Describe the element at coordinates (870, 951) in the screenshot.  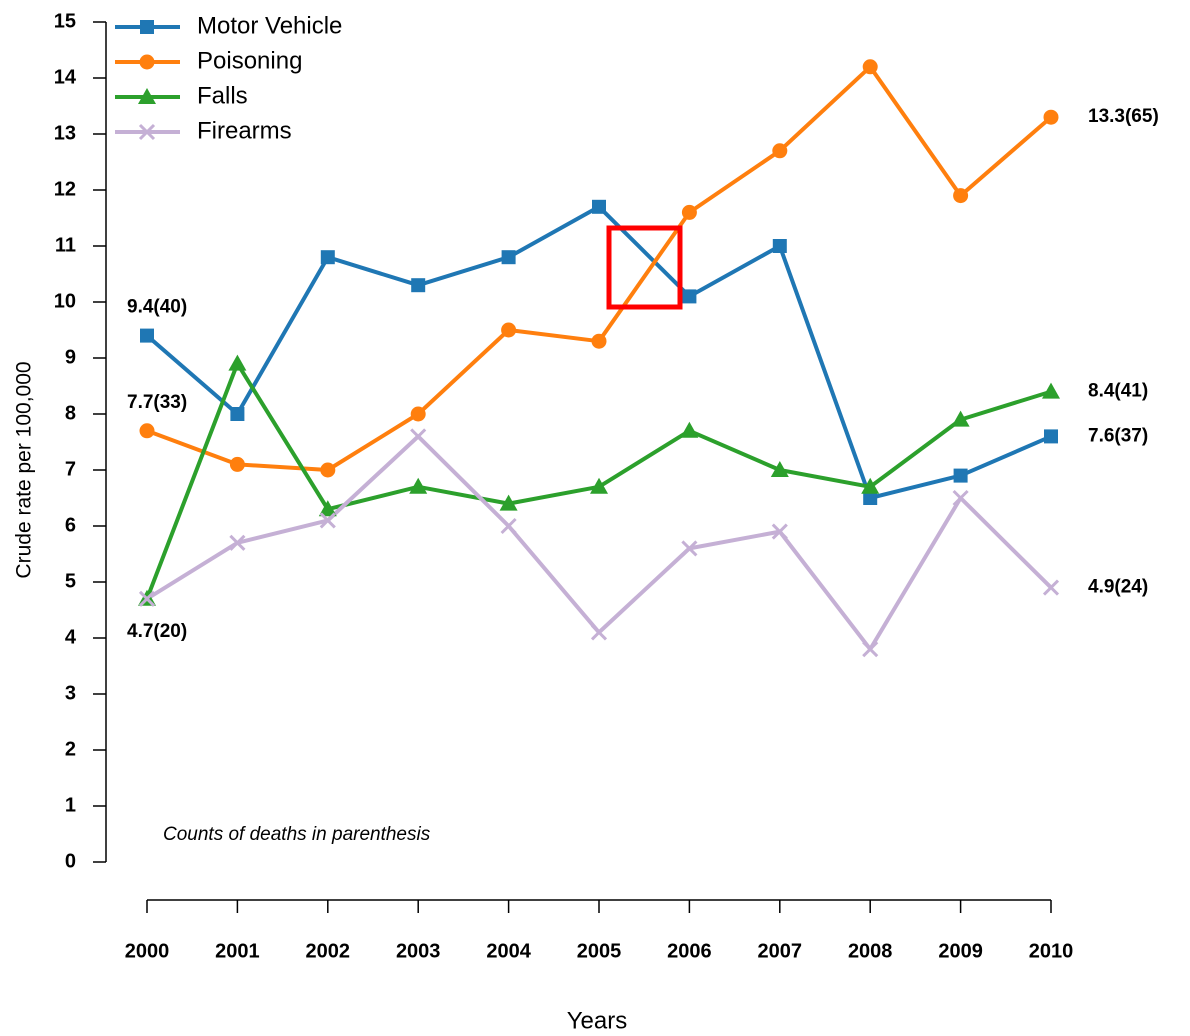
I see `x-tick-label: 2008` at that location.